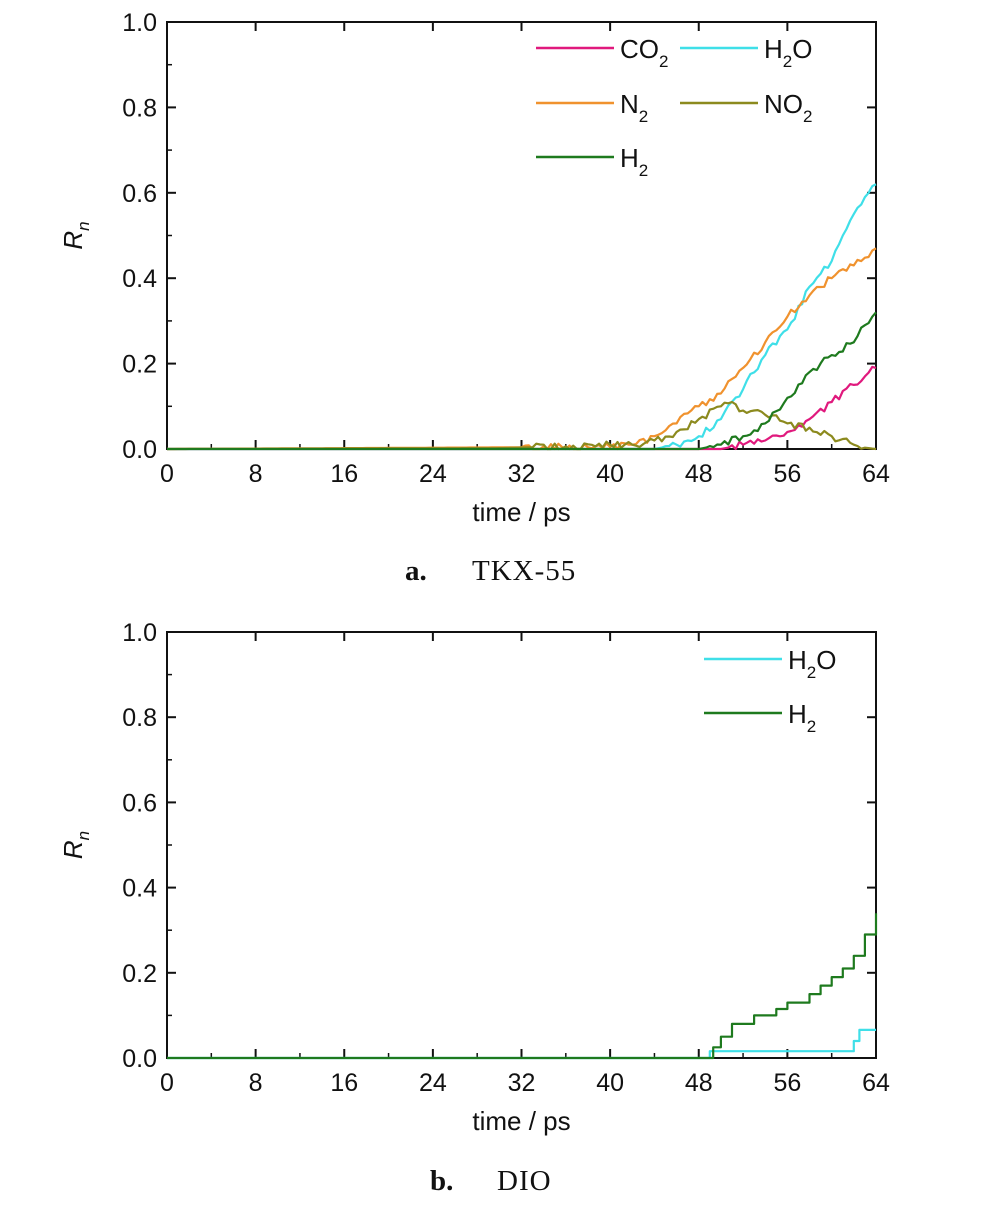  I want to click on legend-name: N, so click(629, 104).